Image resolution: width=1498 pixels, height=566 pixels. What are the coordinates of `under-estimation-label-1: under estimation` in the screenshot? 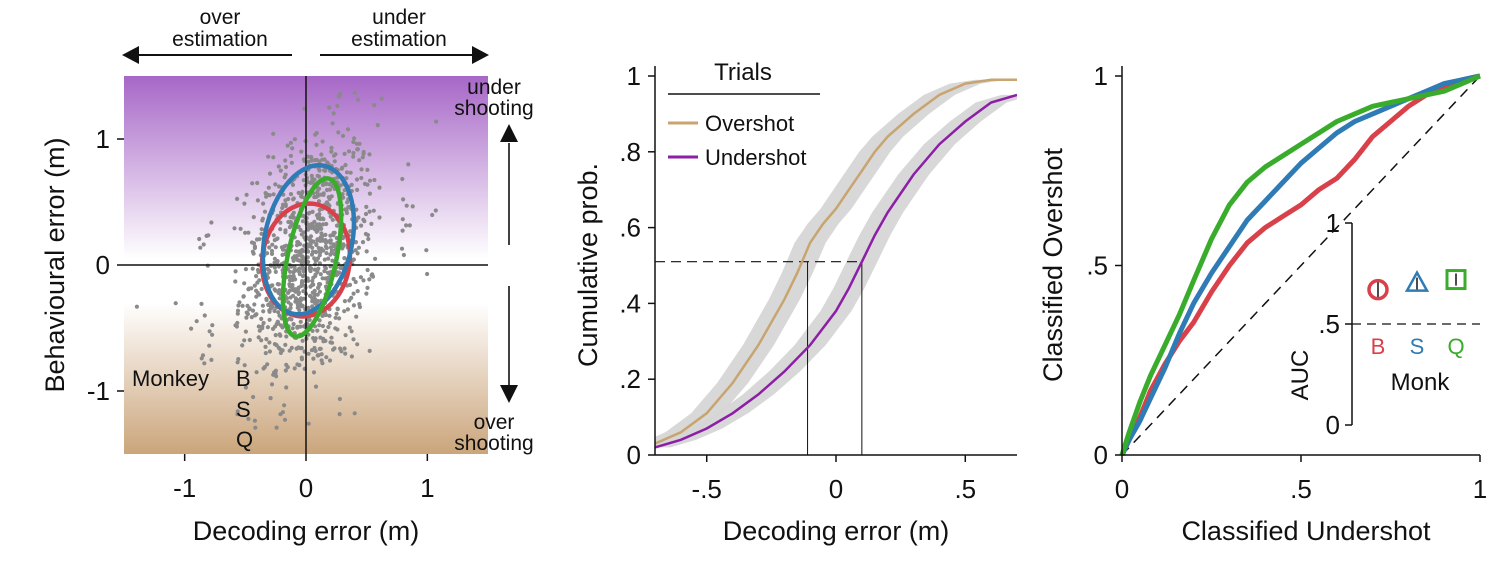 It's located at (399, 28).